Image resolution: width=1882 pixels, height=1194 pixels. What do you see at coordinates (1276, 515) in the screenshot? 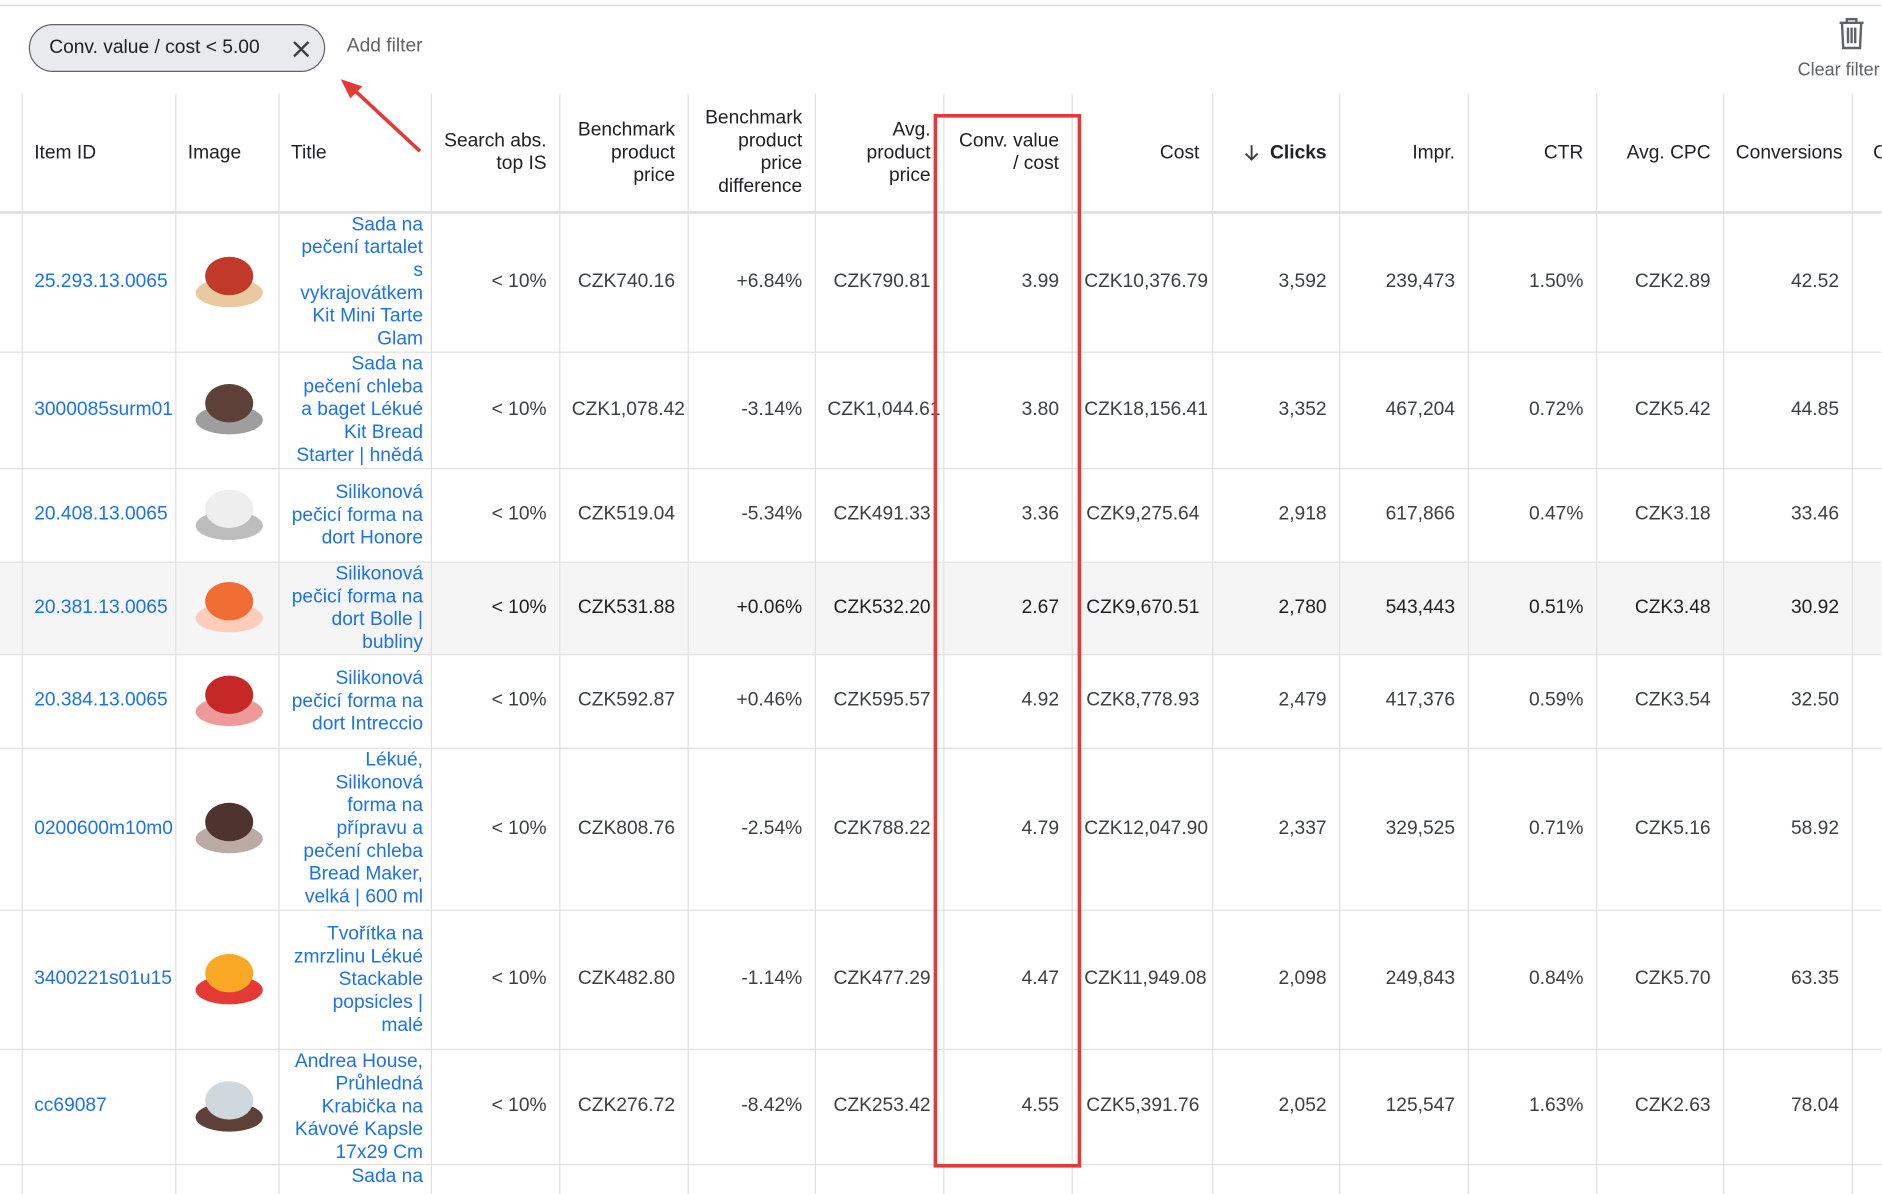
I see `metric-cell: 2,918` at bounding box center [1276, 515].